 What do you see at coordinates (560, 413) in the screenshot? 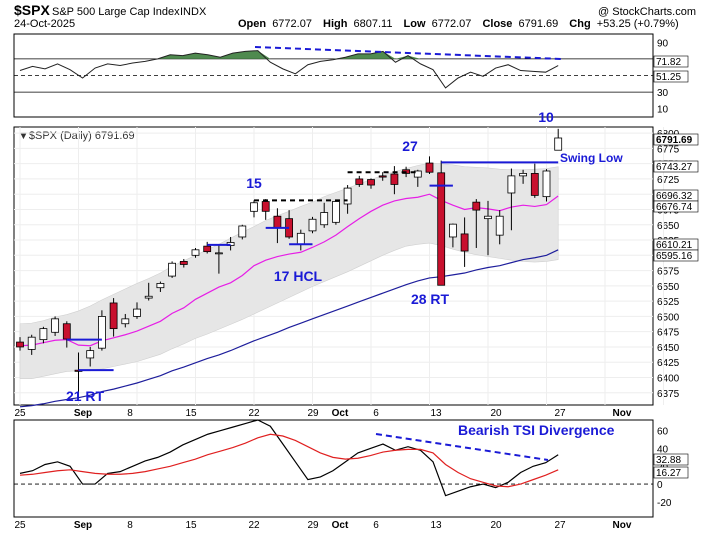
I see `price-x-tick: 27` at bounding box center [560, 413].